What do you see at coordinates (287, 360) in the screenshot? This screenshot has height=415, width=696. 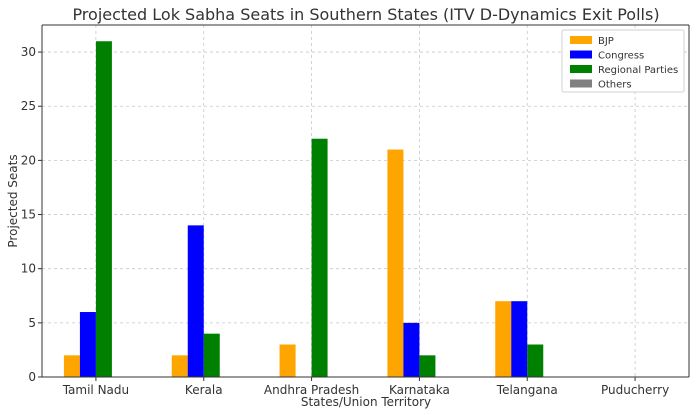 I see `bar-bjp-andhra-pradesh` at bounding box center [287, 360].